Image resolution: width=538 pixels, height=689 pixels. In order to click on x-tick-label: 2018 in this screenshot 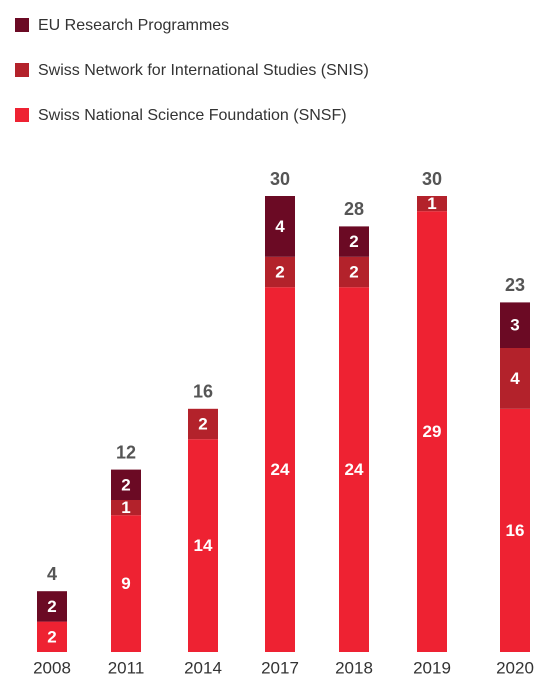, I will do `click(354, 667)`.